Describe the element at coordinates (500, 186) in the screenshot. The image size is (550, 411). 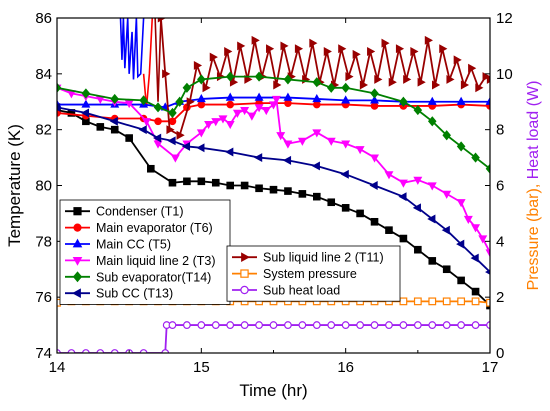
I see `y-right-tick-label: 6` at that location.